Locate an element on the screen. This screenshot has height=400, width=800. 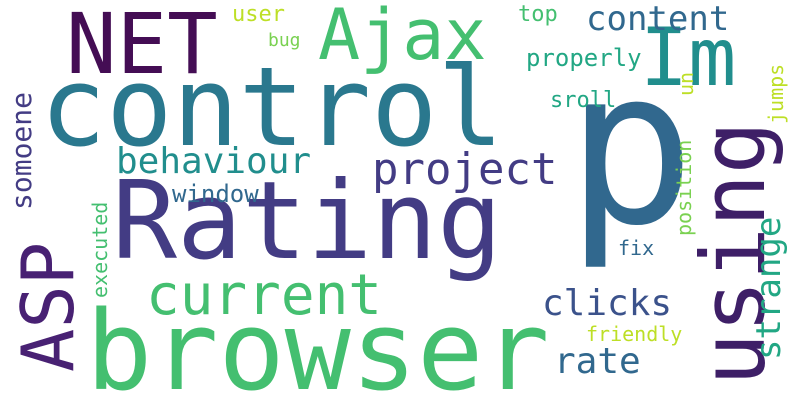
word-top: top is located at coordinates (538, 14).